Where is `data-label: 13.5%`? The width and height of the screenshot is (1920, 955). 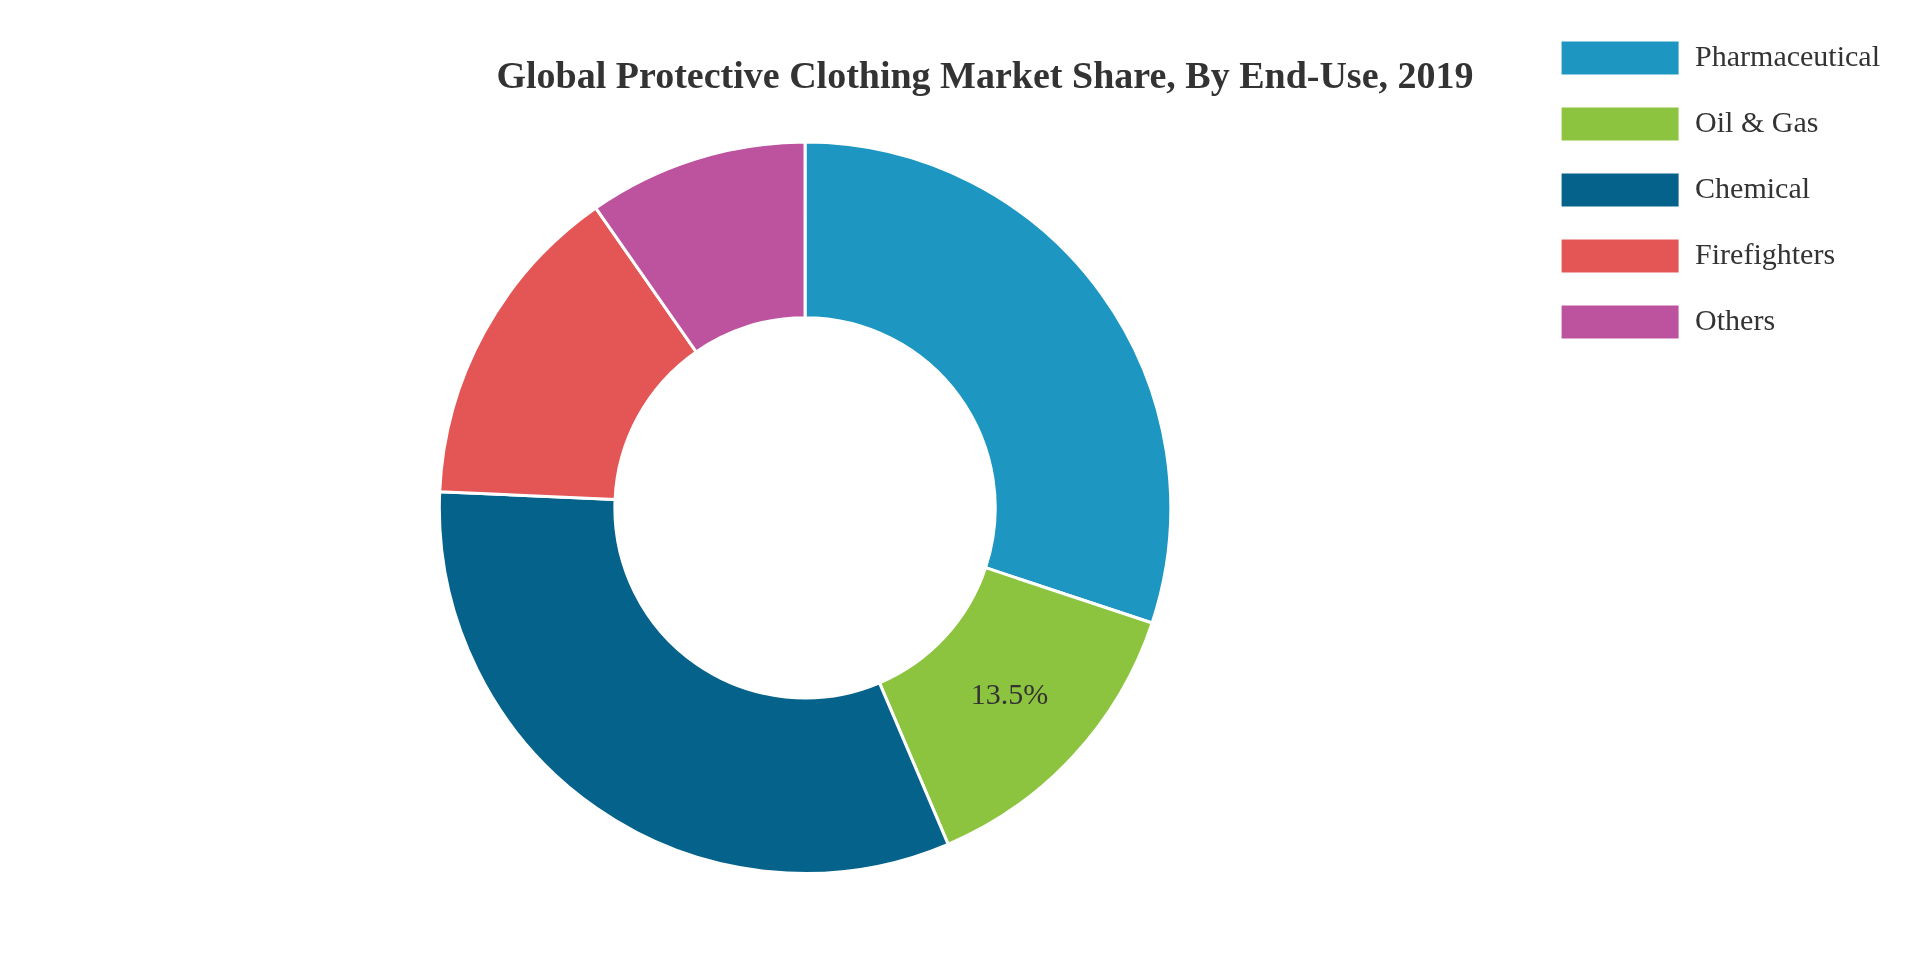
data-label: 13.5% is located at coordinates (1009, 694).